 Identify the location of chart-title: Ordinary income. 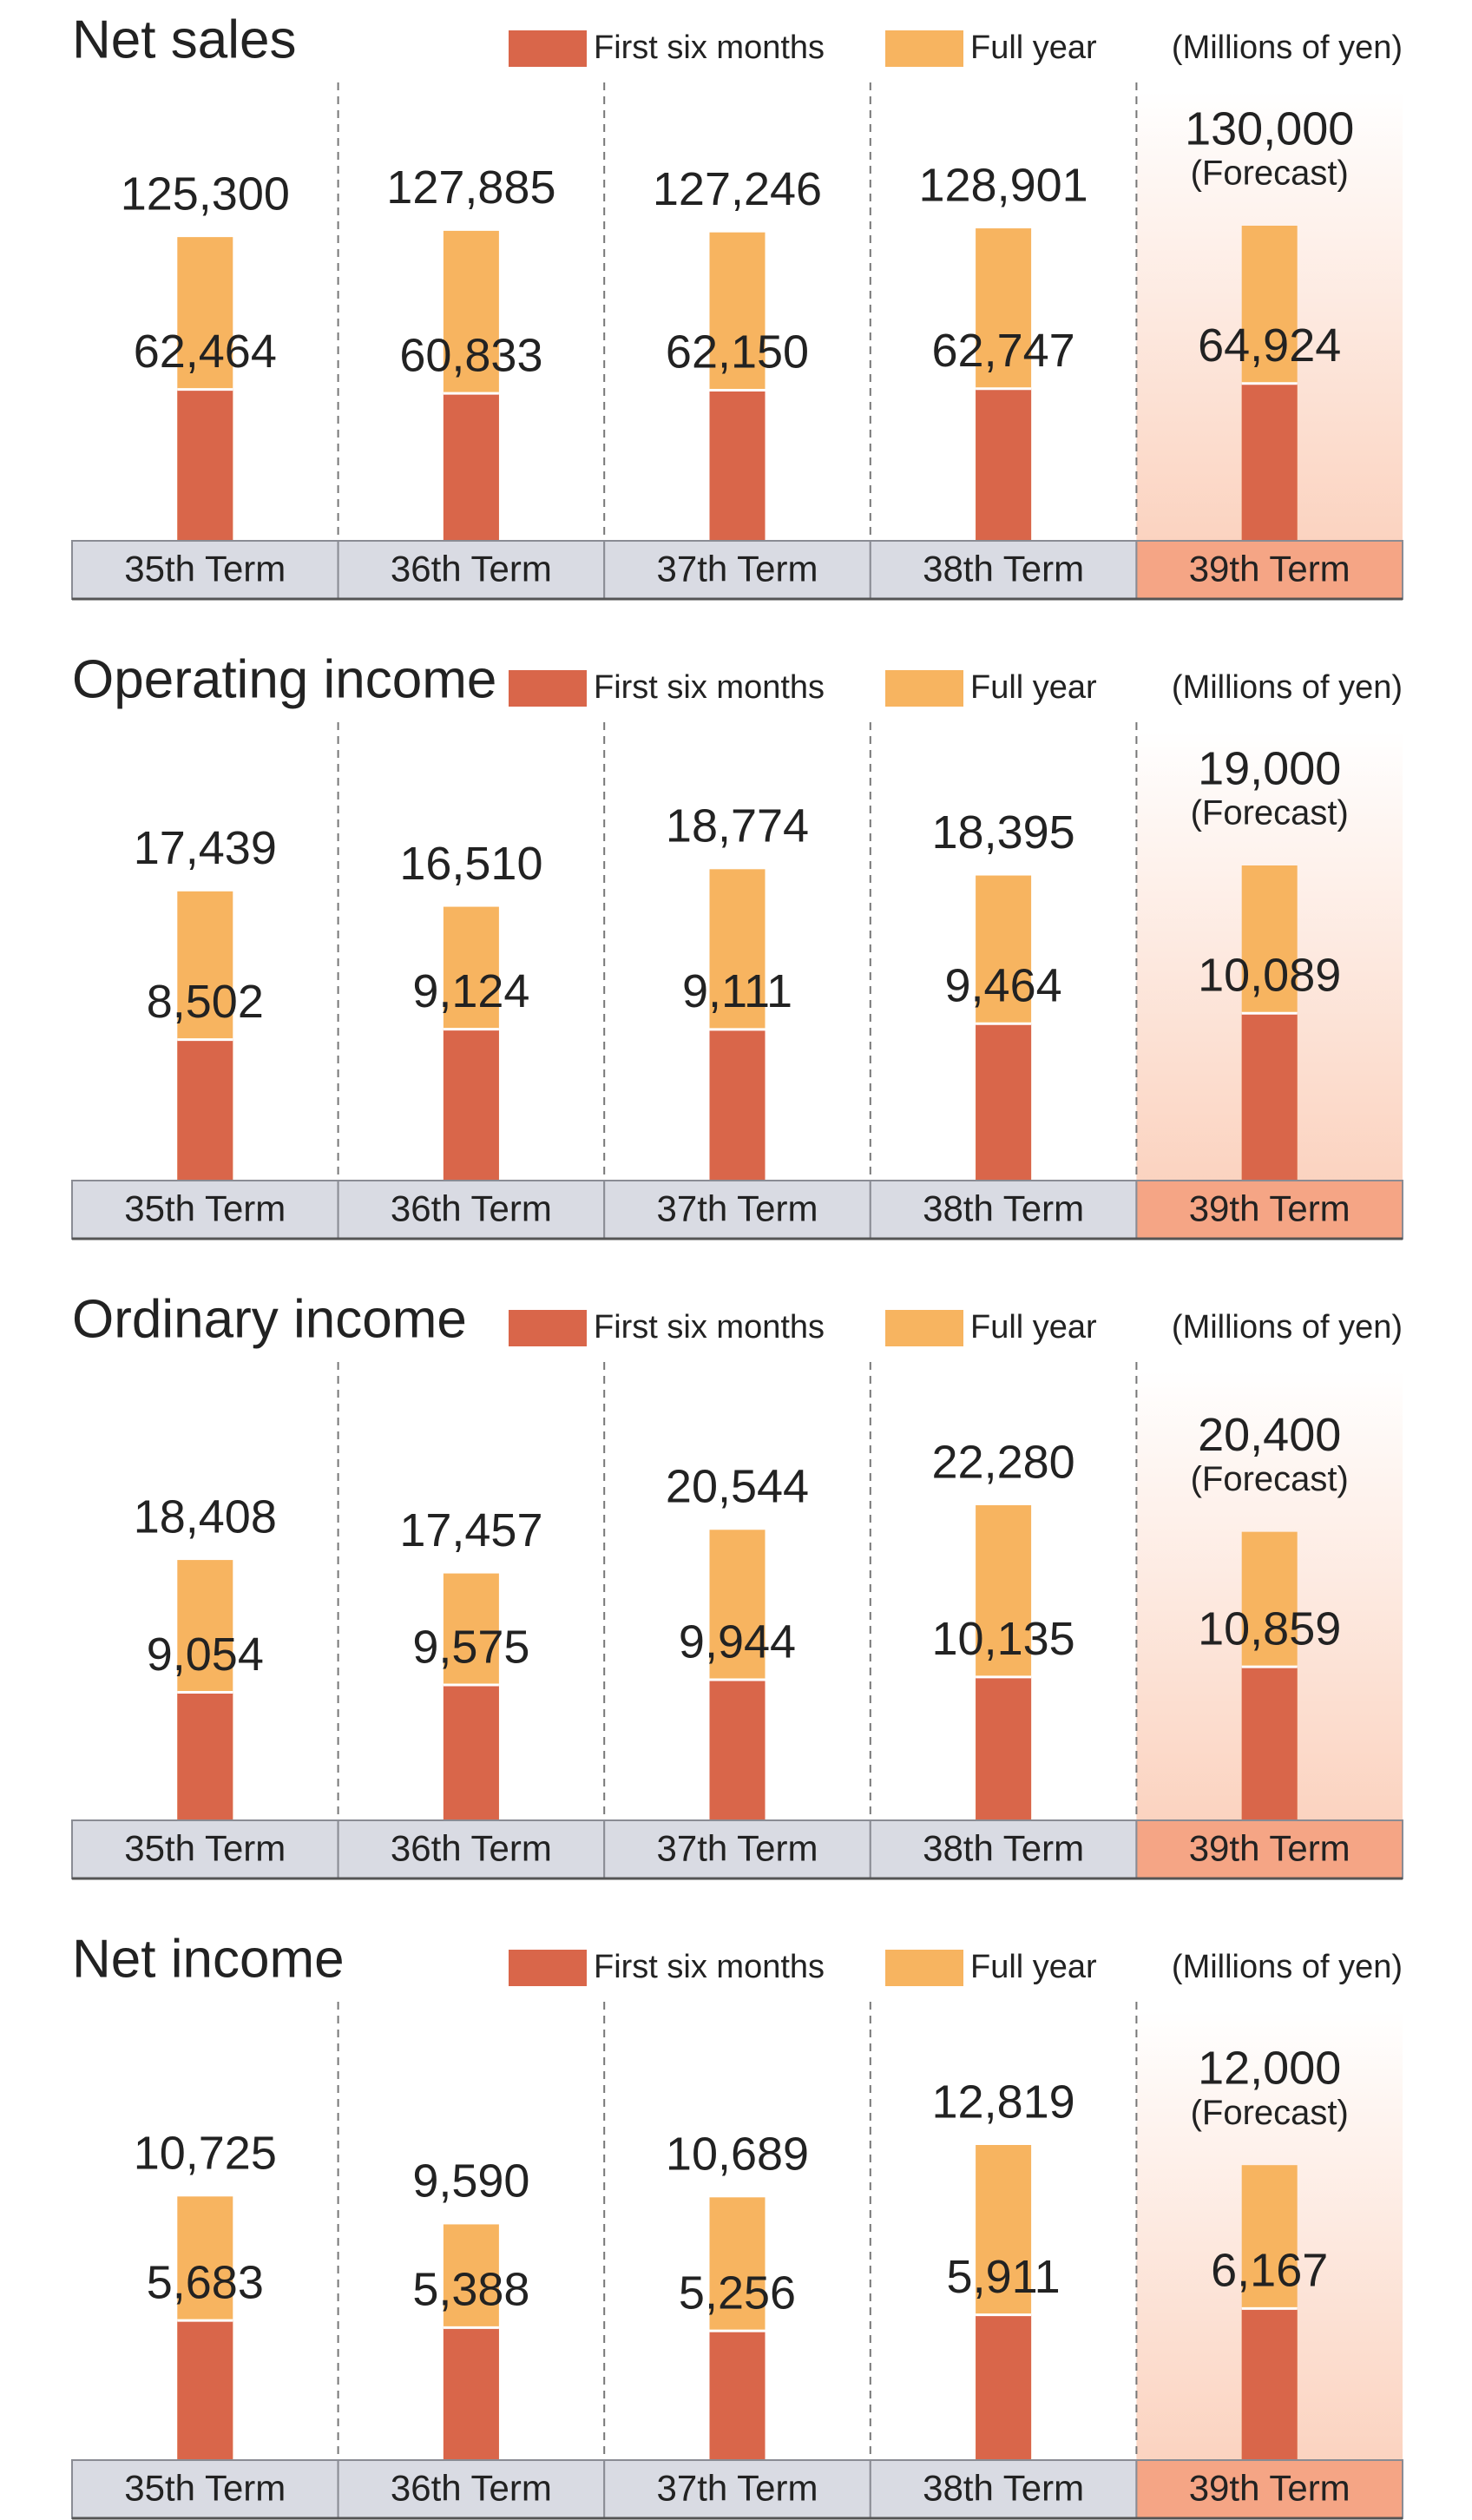
(269, 1319).